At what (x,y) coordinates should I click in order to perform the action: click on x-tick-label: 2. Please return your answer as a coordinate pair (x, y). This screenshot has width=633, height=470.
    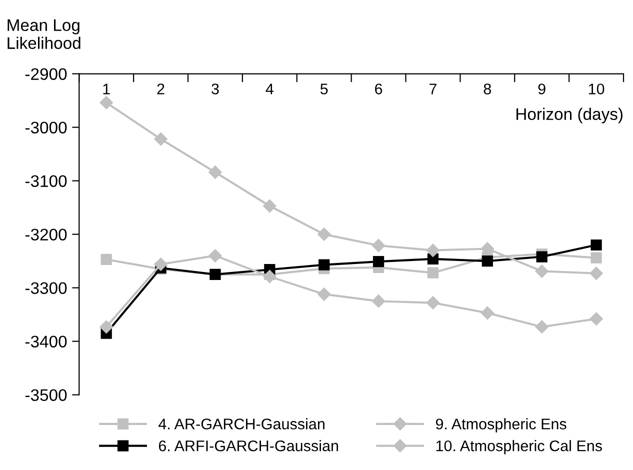
    Looking at the image, I should click on (160, 89).